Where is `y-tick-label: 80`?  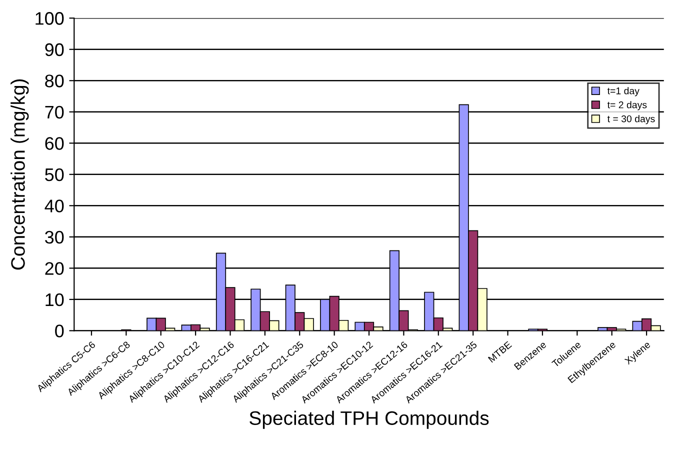
y-tick-label: 80 is located at coordinates (54, 81).